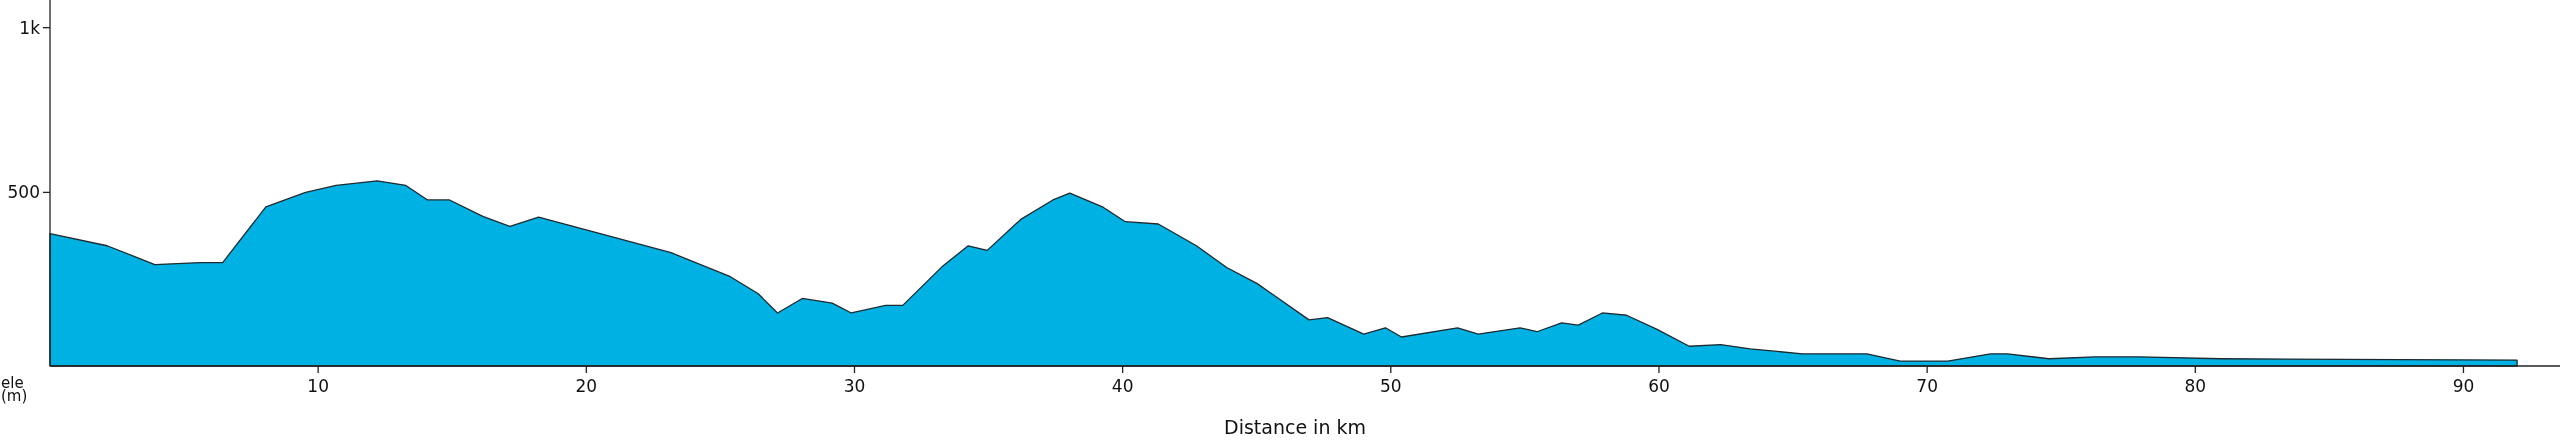 The height and width of the screenshot is (444, 2560). Describe the element at coordinates (1122, 386) in the screenshot. I see `x-tick-label: 40` at that location.